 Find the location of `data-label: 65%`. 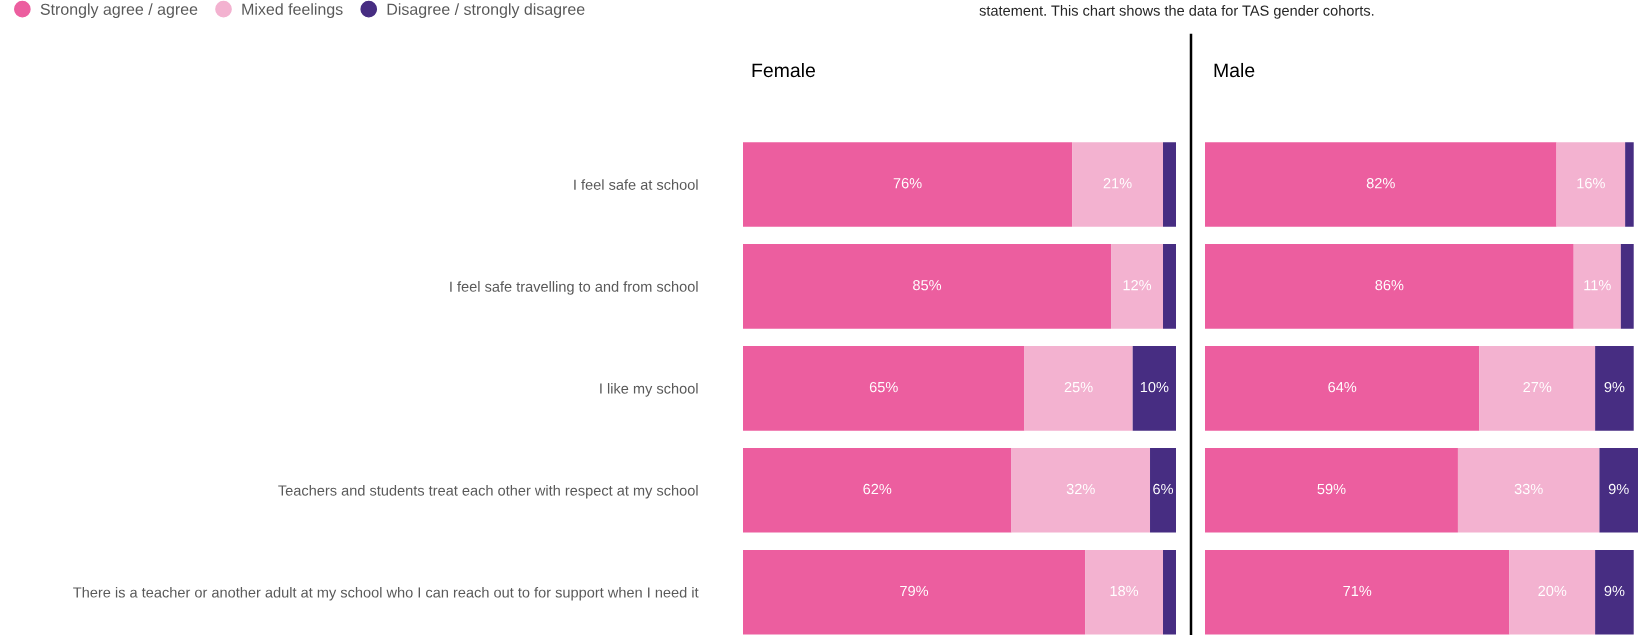

data-label: 65% is located at coordinates (883, 387).